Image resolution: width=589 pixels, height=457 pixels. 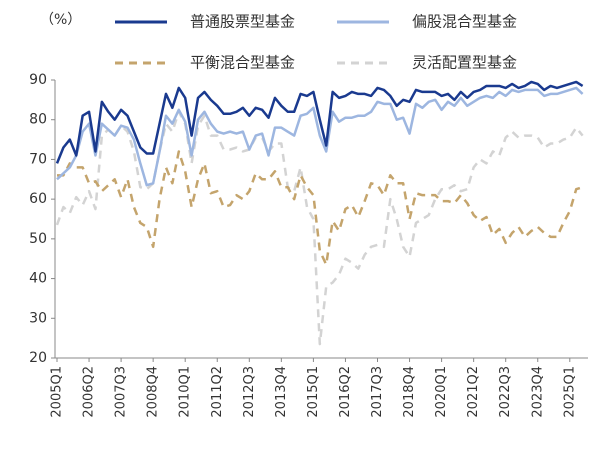 What do you see at coordinates (464, 22) in the screenshot?
I see `legend-label: 偏股混合型基金` at bounding box center [464, 22].